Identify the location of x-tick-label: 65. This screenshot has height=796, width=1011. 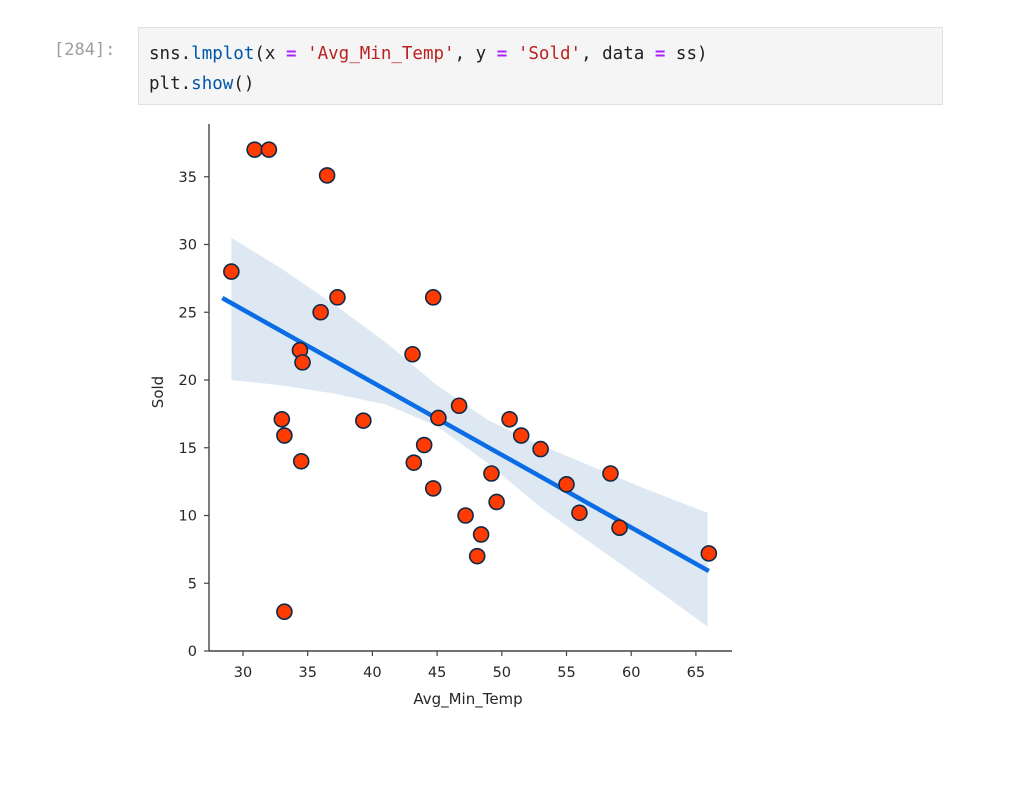
(696, 673).